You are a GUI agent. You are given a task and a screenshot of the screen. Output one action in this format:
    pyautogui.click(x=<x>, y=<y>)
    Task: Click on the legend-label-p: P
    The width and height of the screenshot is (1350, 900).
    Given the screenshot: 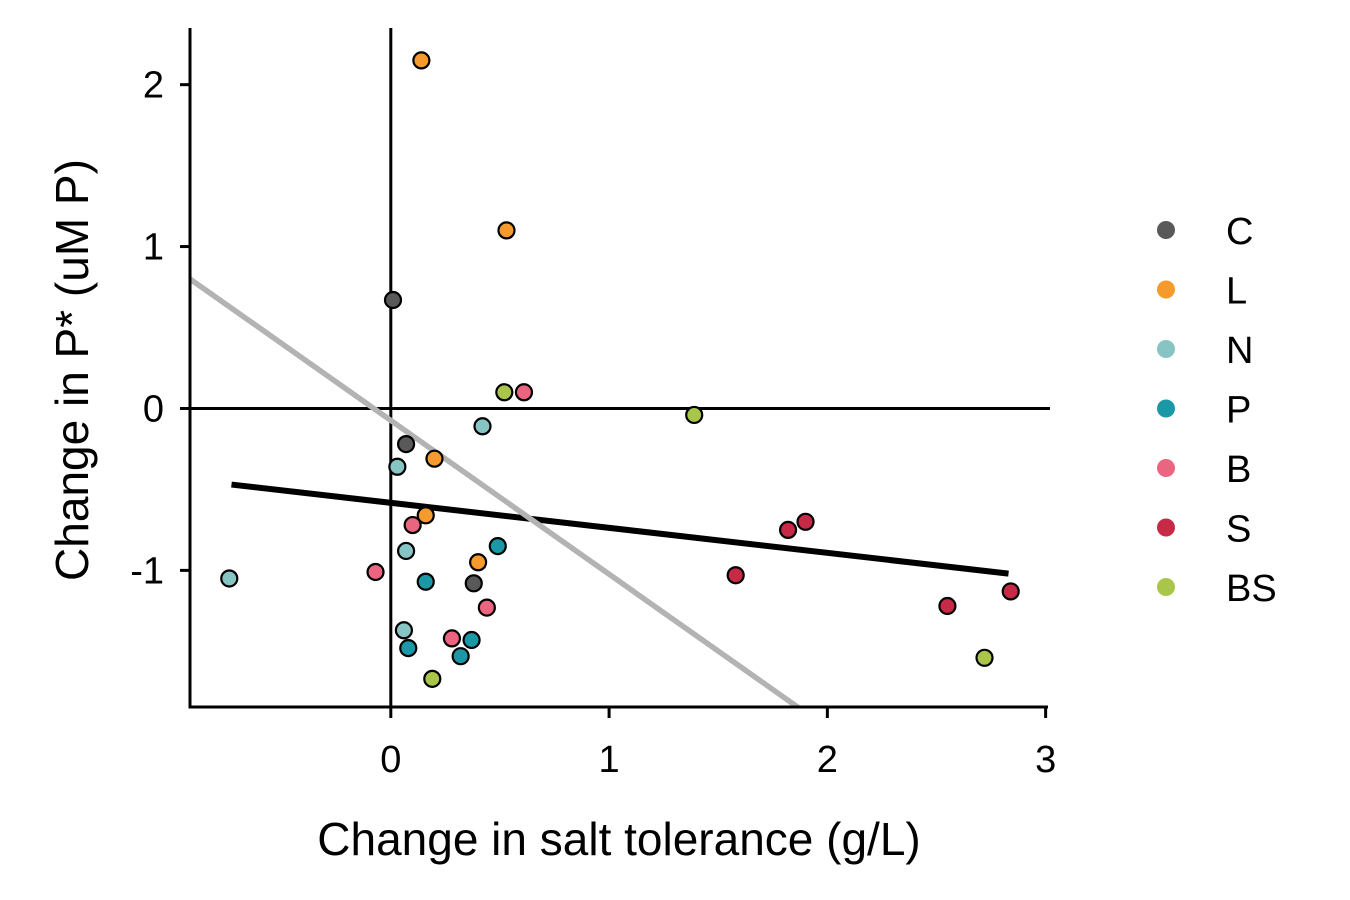 What is the action you would take?
    pyautogui.click(x=1238, y=411)
    